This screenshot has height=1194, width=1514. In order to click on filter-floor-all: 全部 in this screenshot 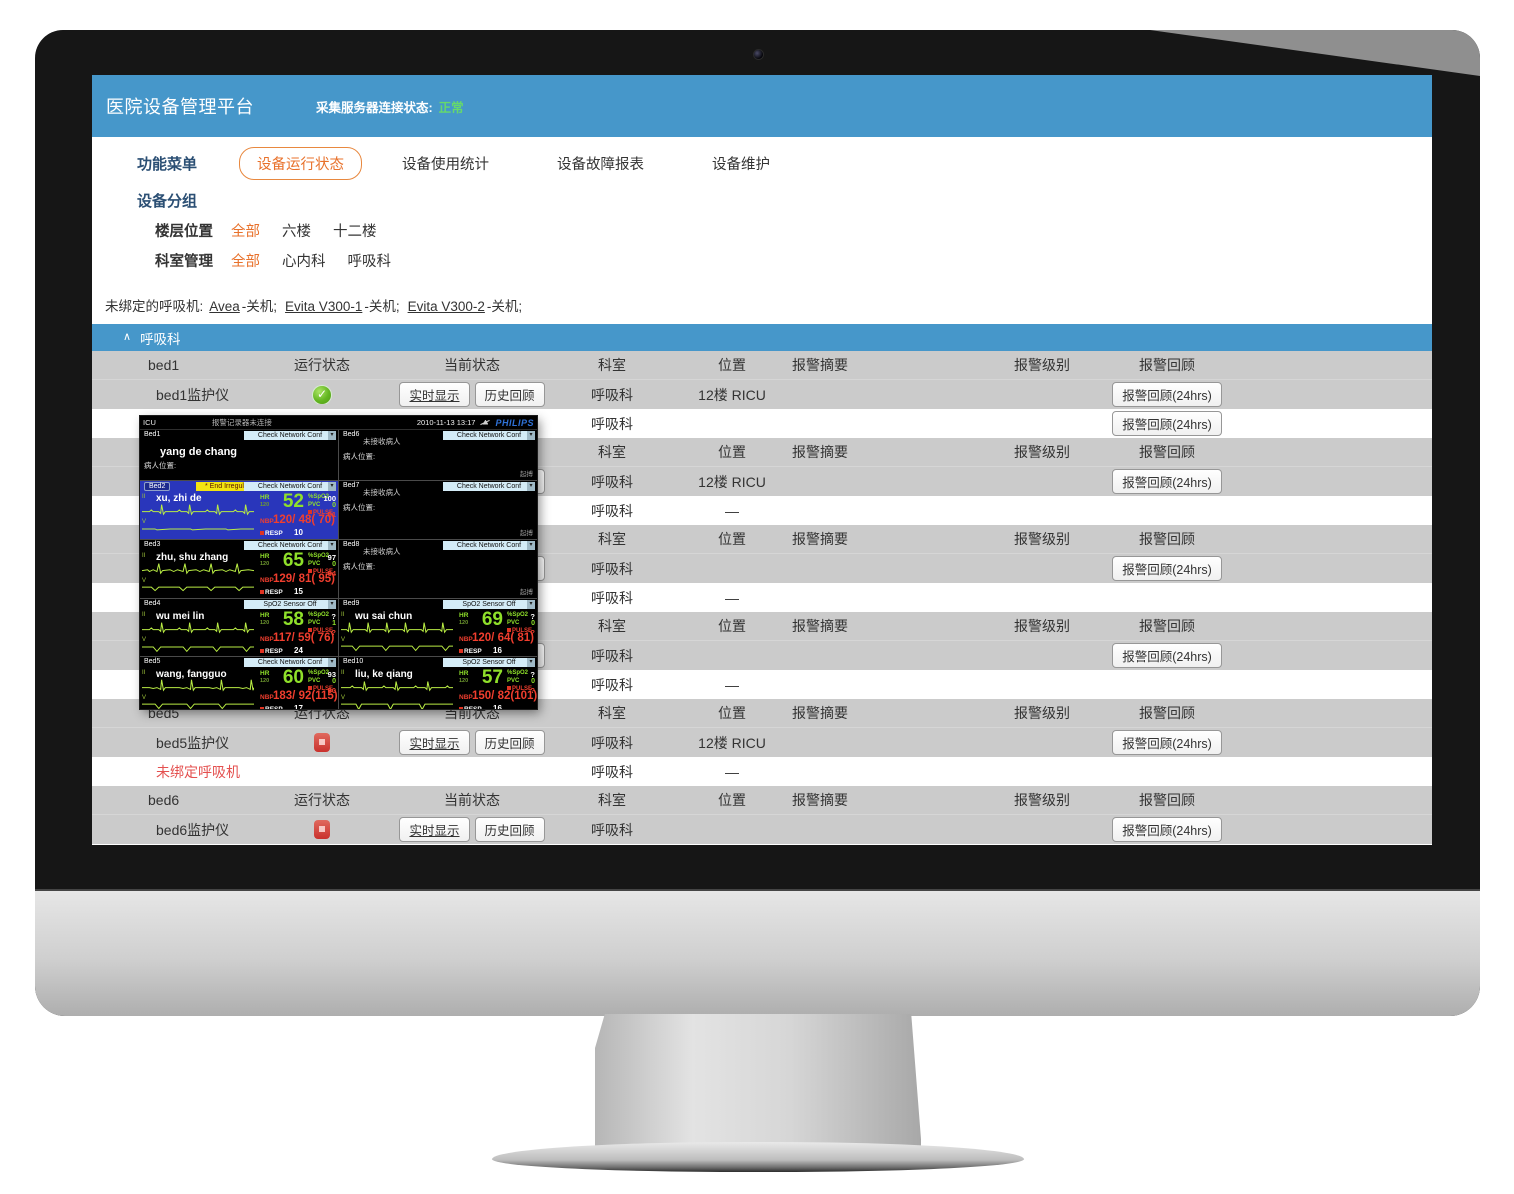, I will do `click(245, 232)`.